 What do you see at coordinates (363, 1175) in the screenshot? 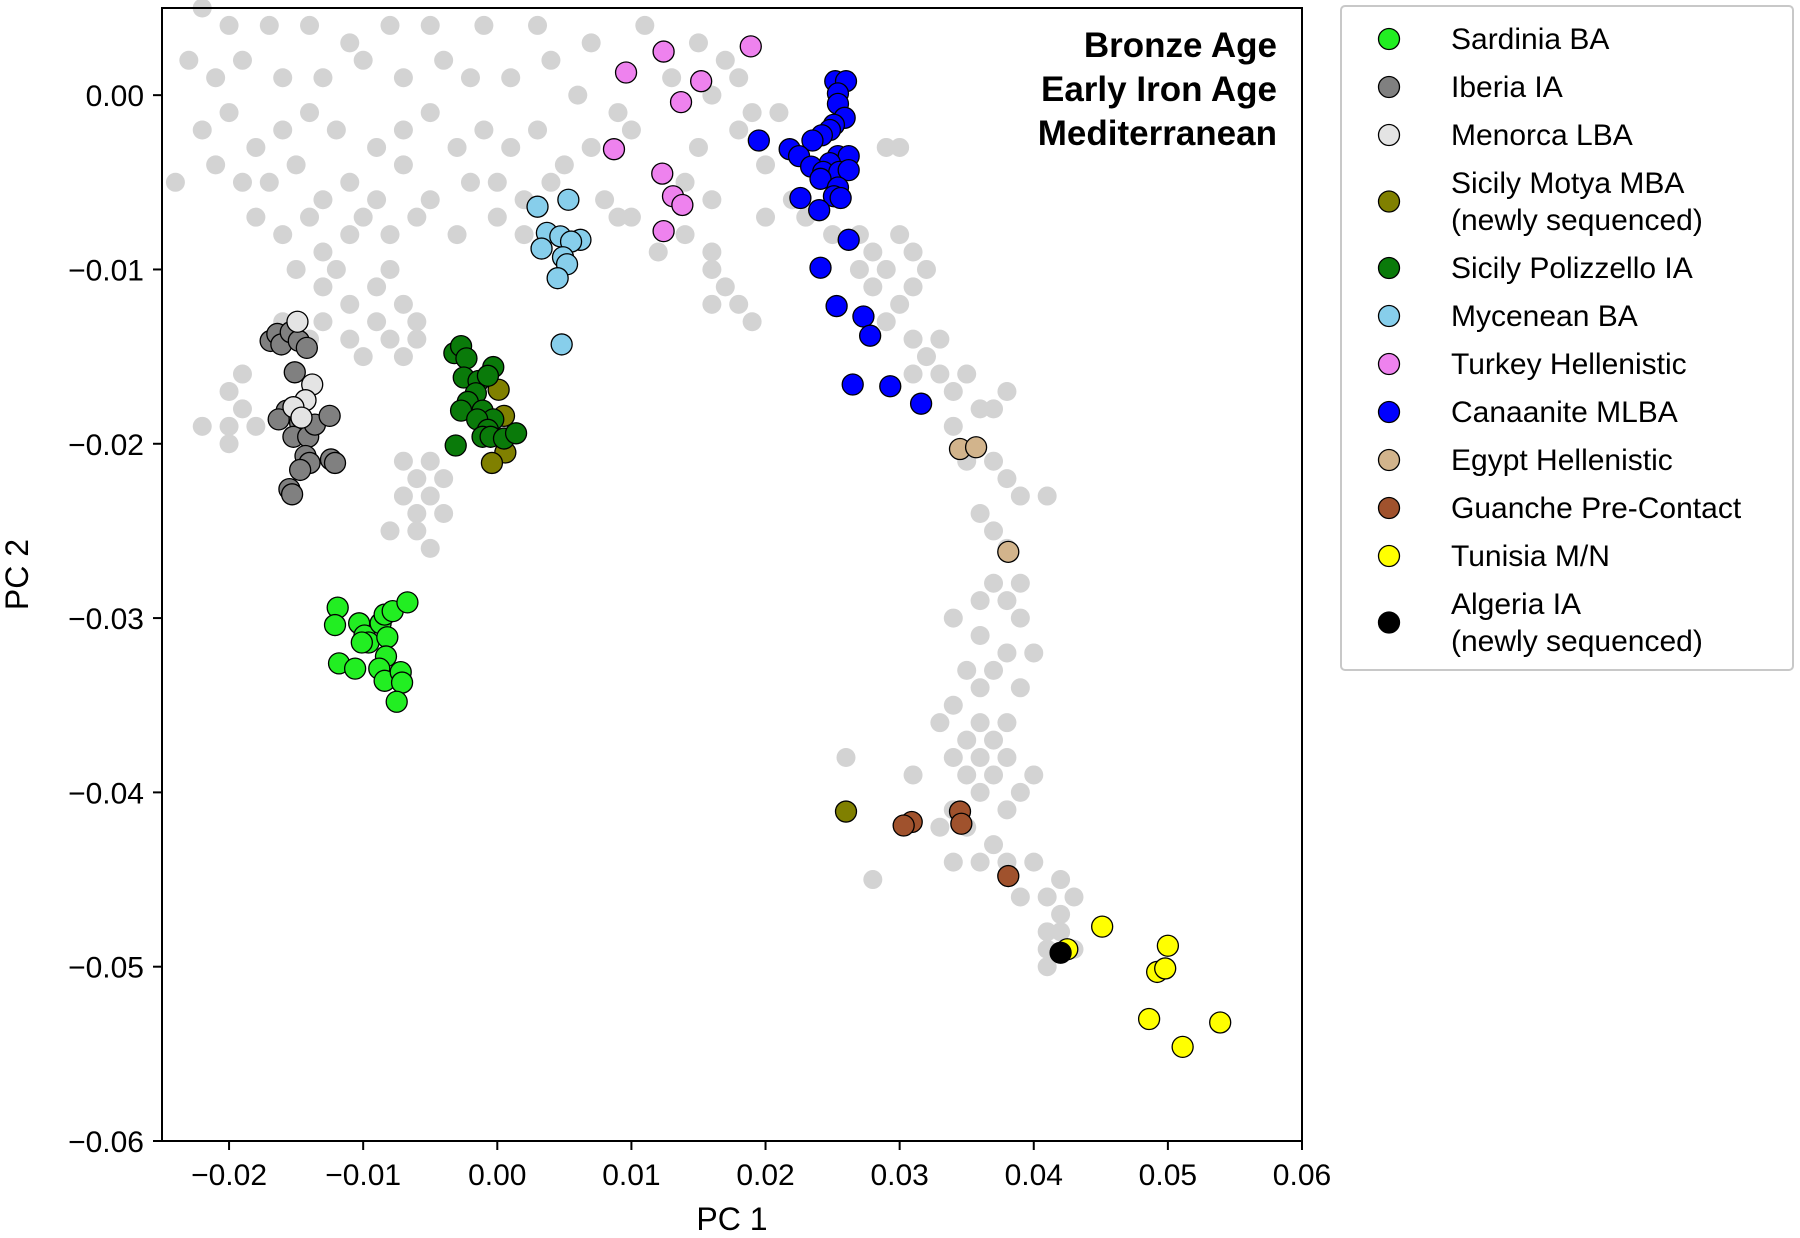
I see `x-tick-label: −0.01` at bounding box center [363, 1175].